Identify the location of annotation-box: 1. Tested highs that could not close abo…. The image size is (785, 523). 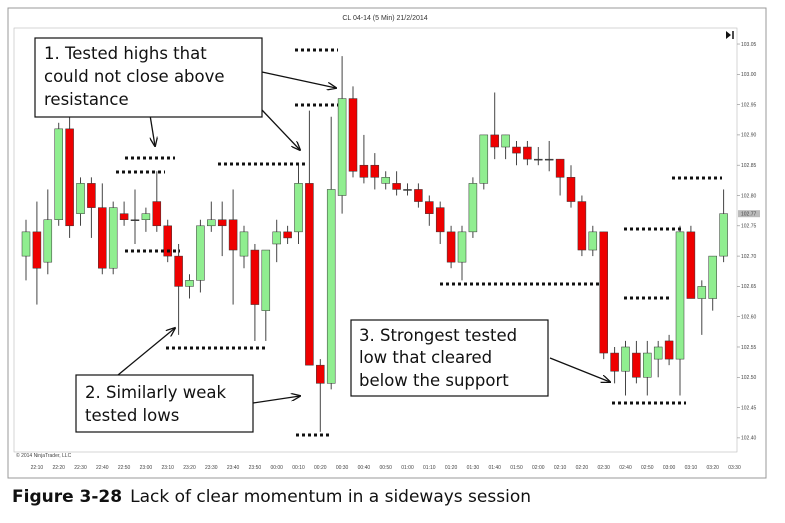
(148, 77).